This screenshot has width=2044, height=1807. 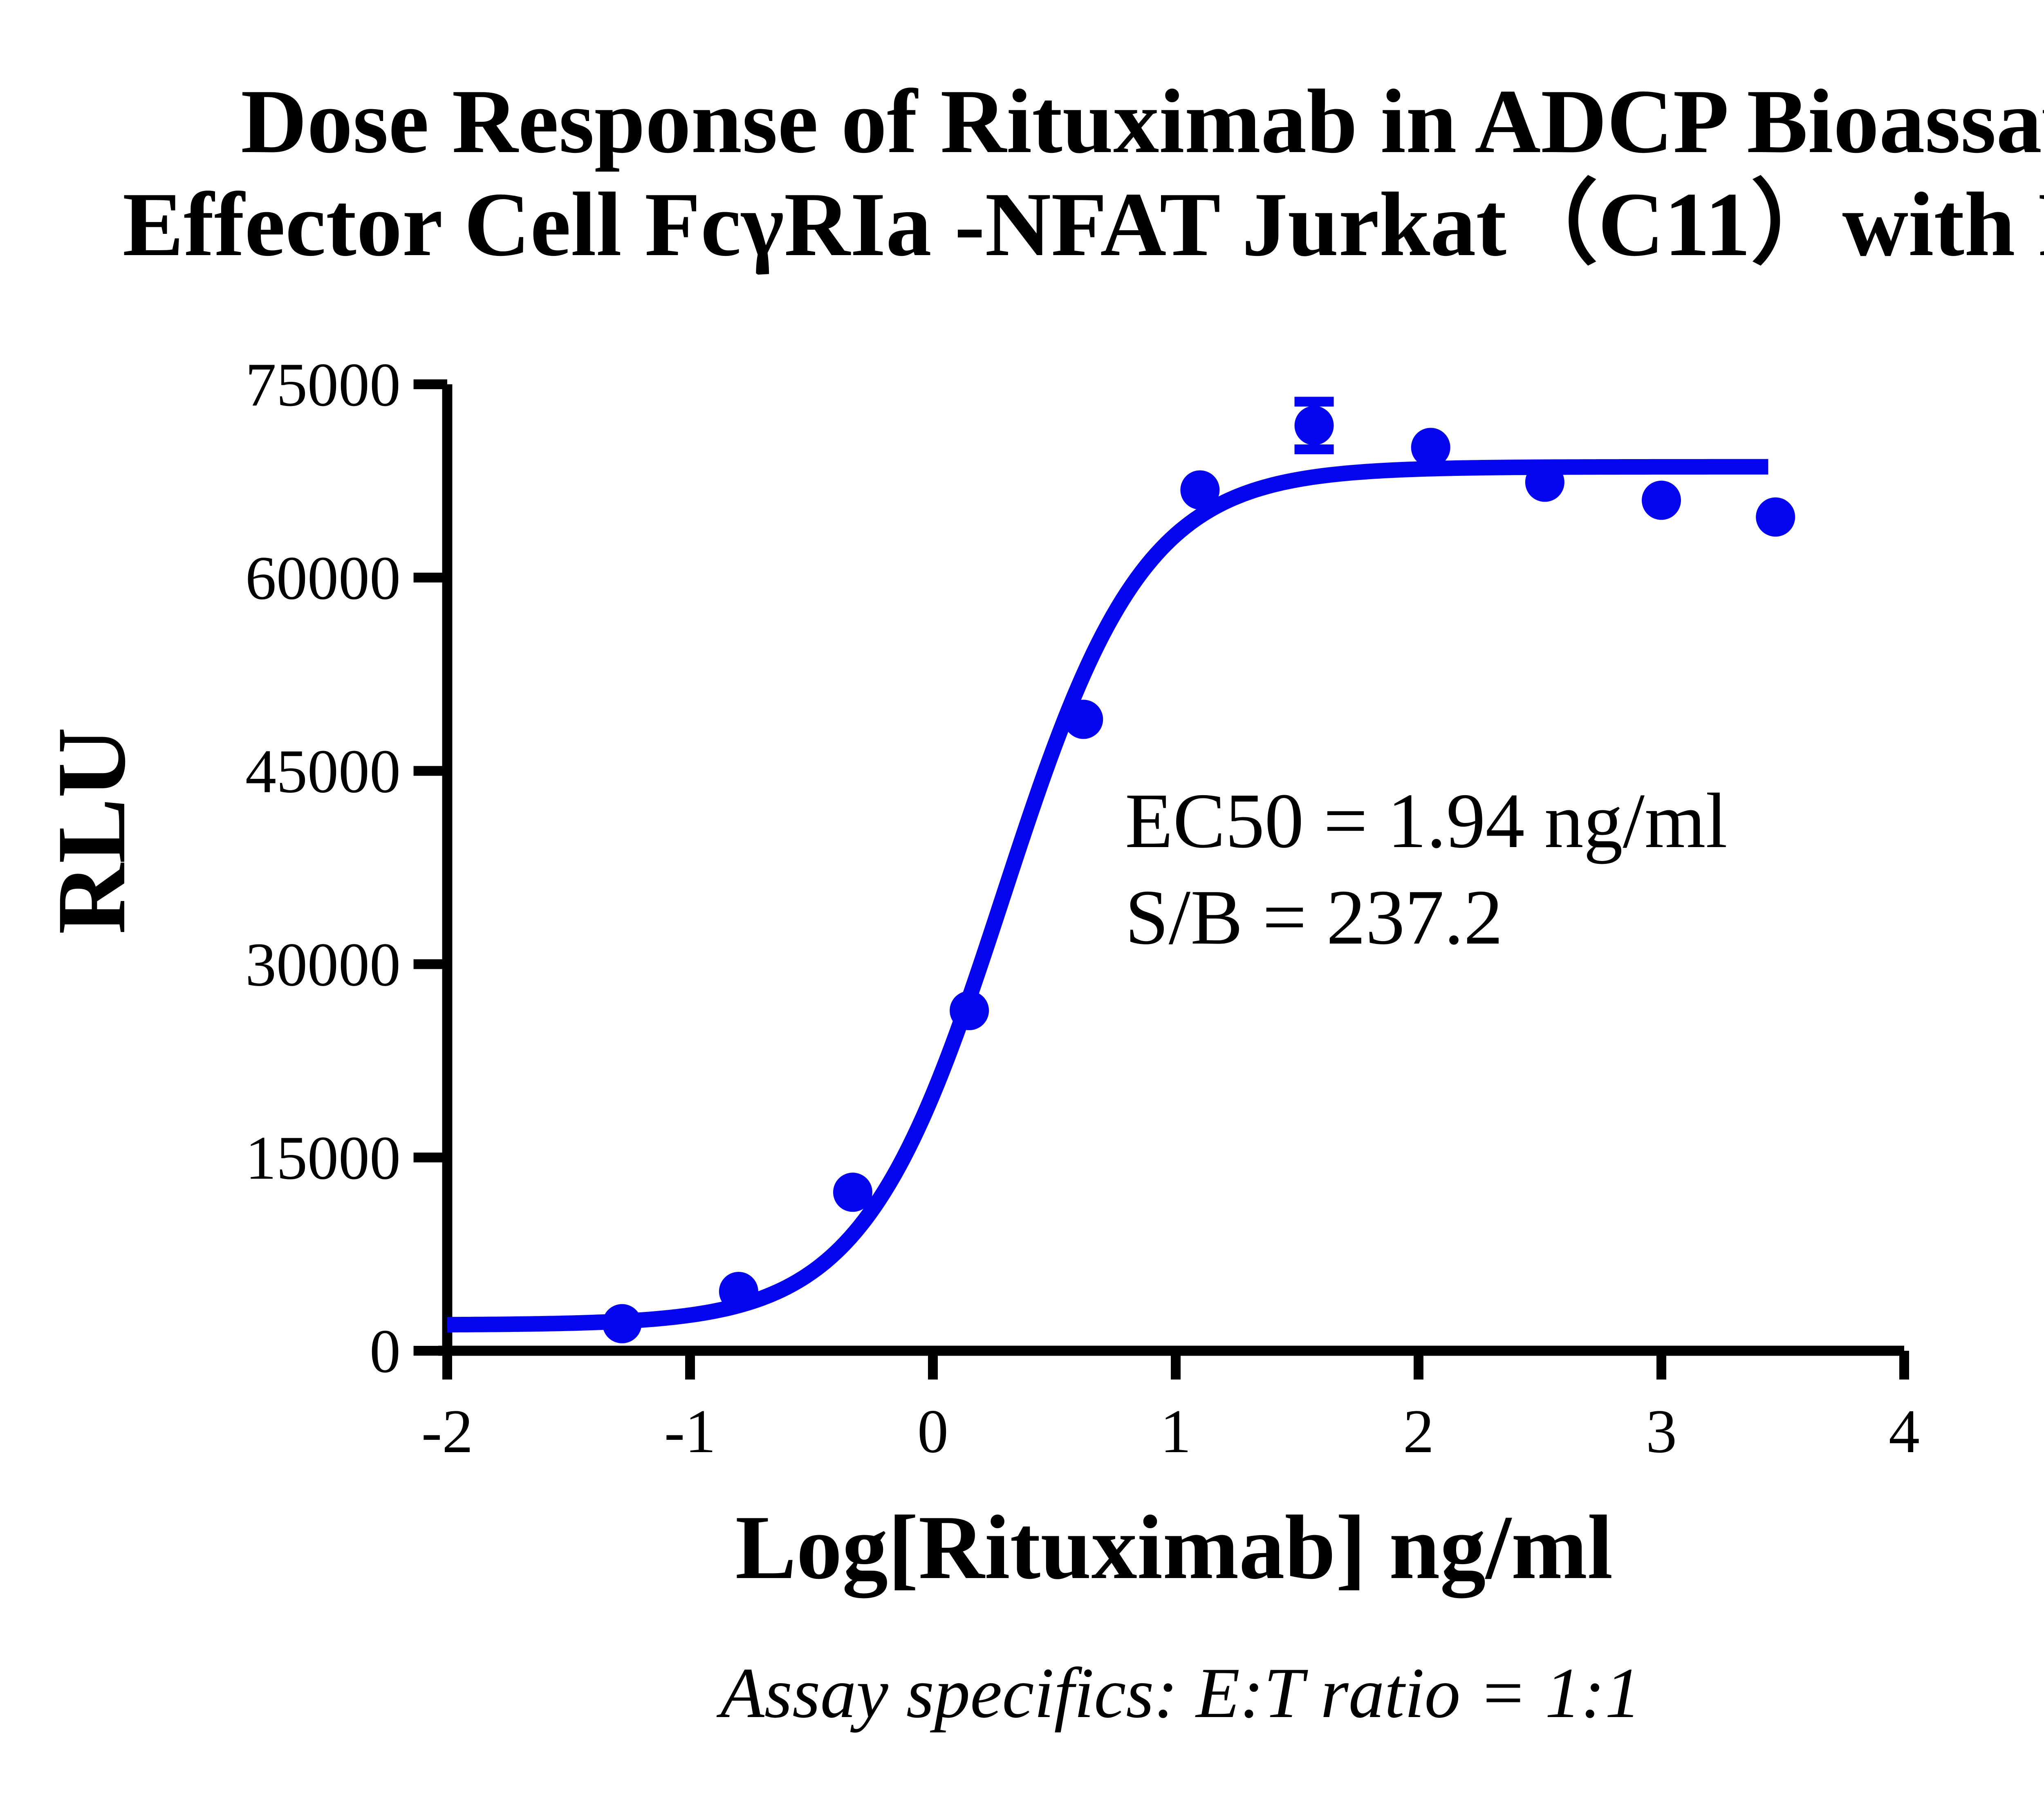 I want to click on y-tick-label: 15000, so click(x=323, y=1157).